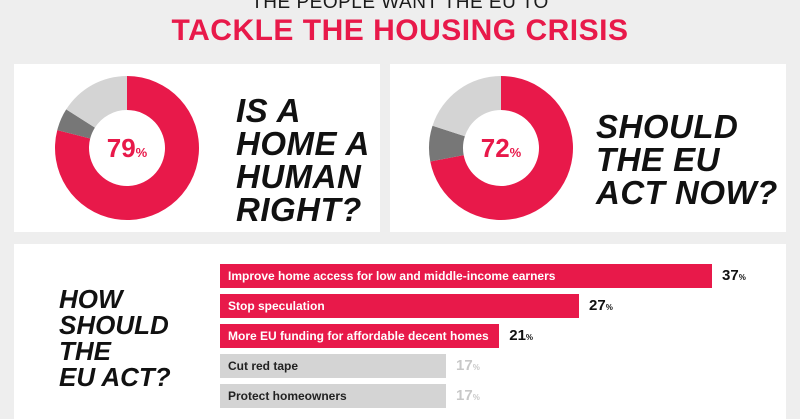 The height and width of the screenshot is (419, 800). I want to click on question-line: HUMAN, so click(299, 176).